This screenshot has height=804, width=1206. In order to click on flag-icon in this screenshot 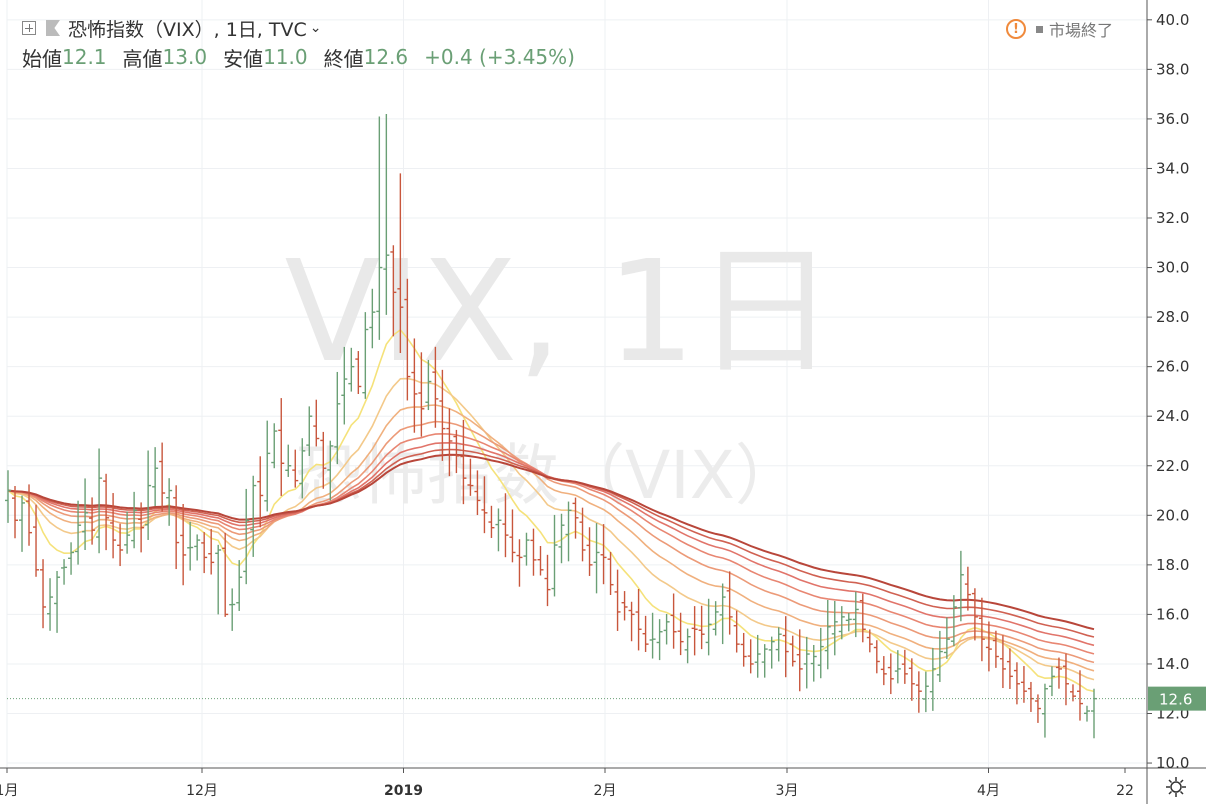, I will do `click(53, 28)`.